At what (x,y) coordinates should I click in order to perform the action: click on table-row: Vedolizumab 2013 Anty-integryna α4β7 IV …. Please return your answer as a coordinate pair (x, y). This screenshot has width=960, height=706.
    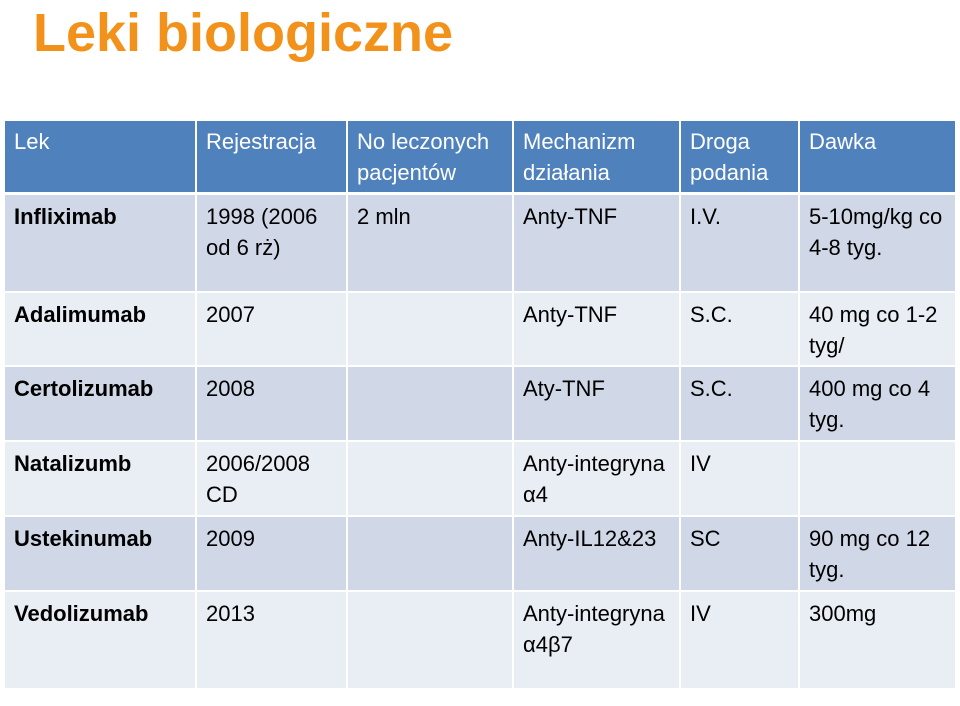
    Looking at the image, I should click on (480, 640).